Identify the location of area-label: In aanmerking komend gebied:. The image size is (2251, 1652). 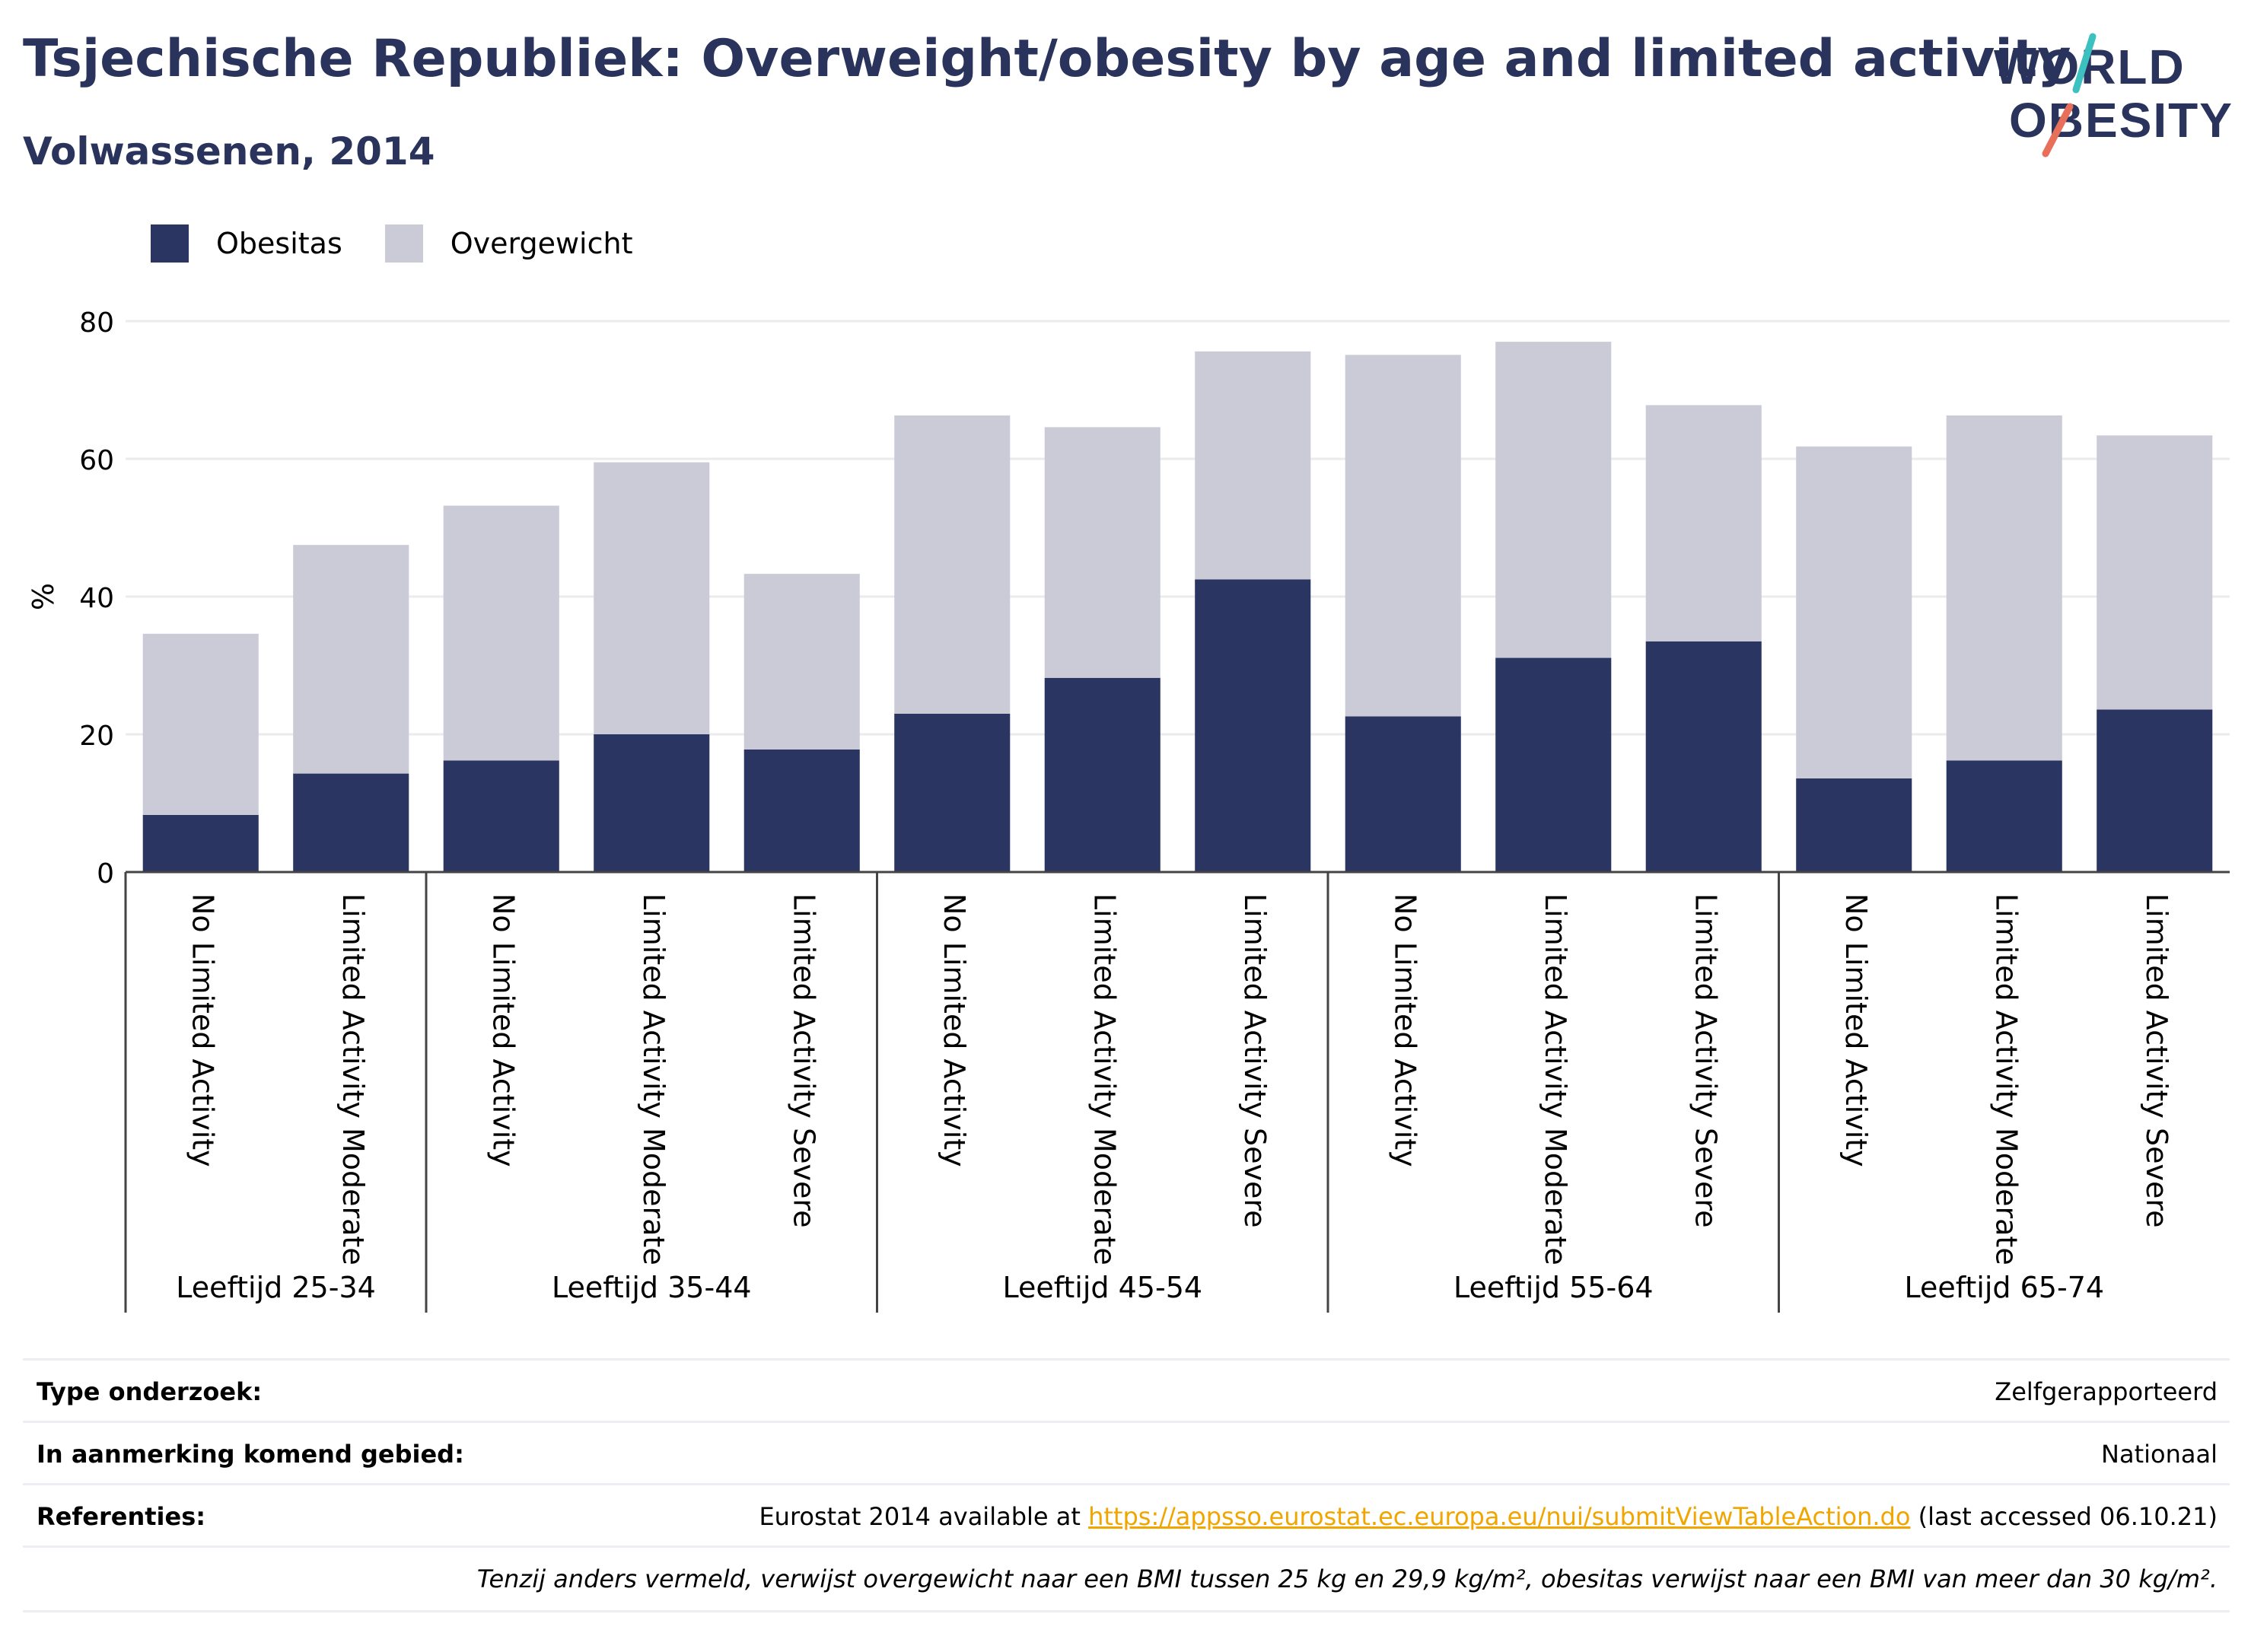
(250, 1454).